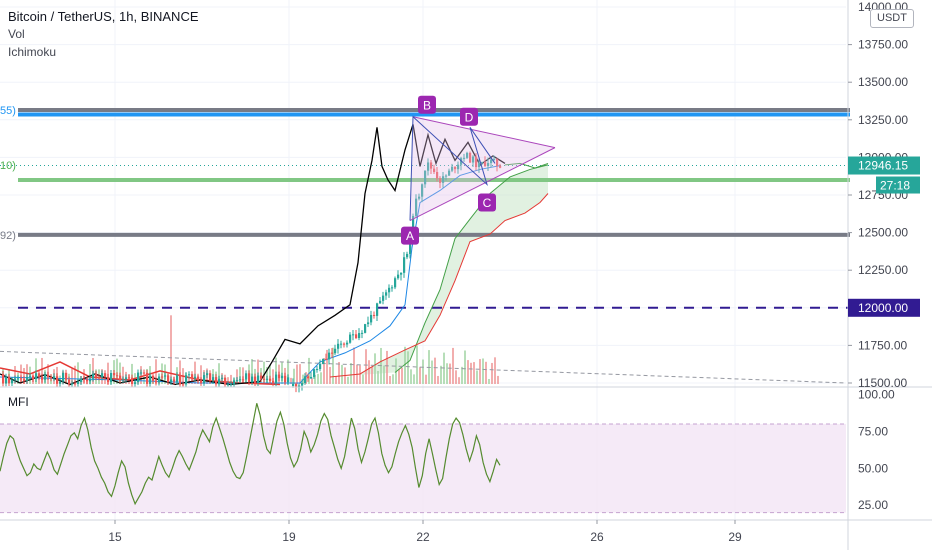 The height and width of the screenshot is (550, 932). I want to click on pattern-point-b: B, so click(427, 104).